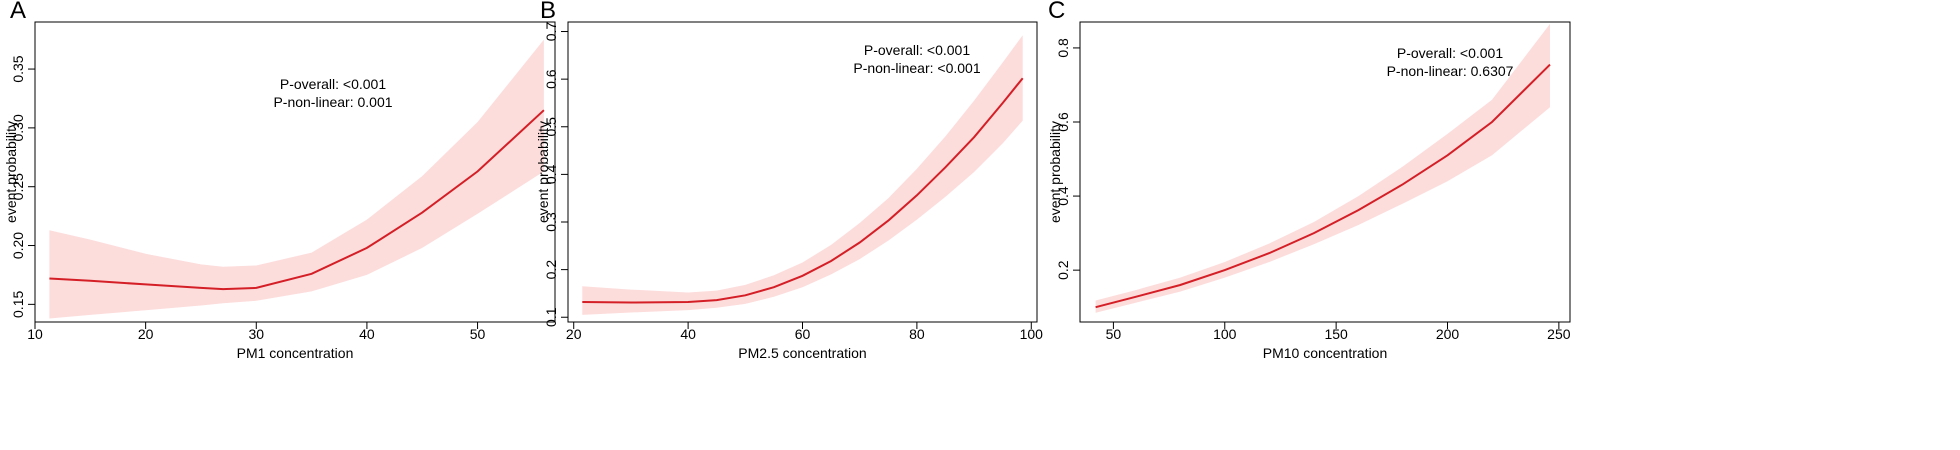 The height and width of the screenshot is (450, 1960). I want to click on x-tick-label: 200, so click(1448, 334).